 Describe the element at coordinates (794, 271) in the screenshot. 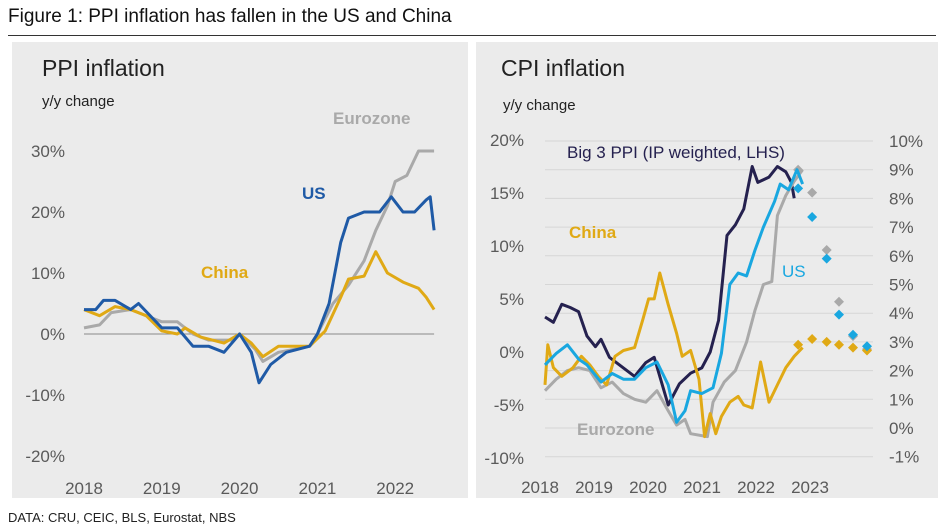

I see `cpi-series-label-us: US` at that location.